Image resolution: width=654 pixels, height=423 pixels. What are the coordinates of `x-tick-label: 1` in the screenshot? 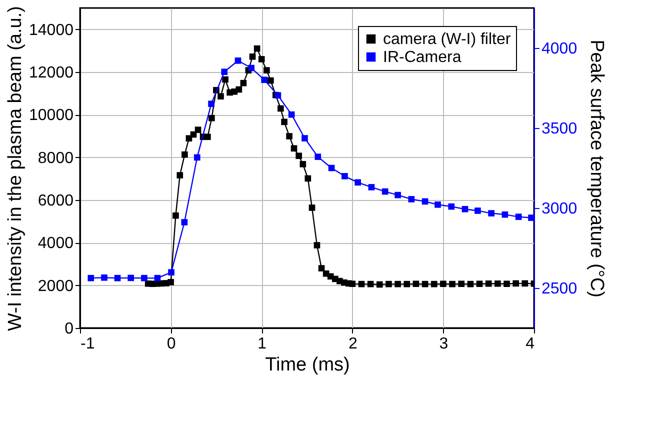 It's located at (262, 344).